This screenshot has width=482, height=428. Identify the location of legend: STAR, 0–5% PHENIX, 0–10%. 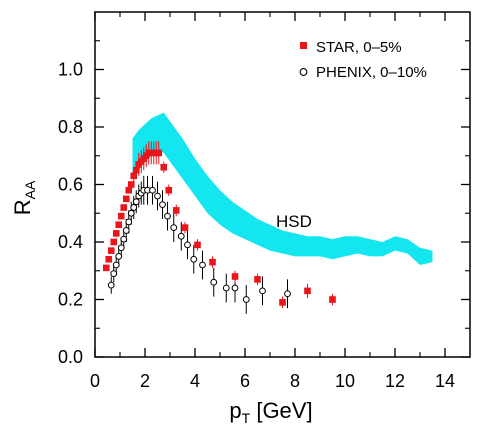
(363, 60).